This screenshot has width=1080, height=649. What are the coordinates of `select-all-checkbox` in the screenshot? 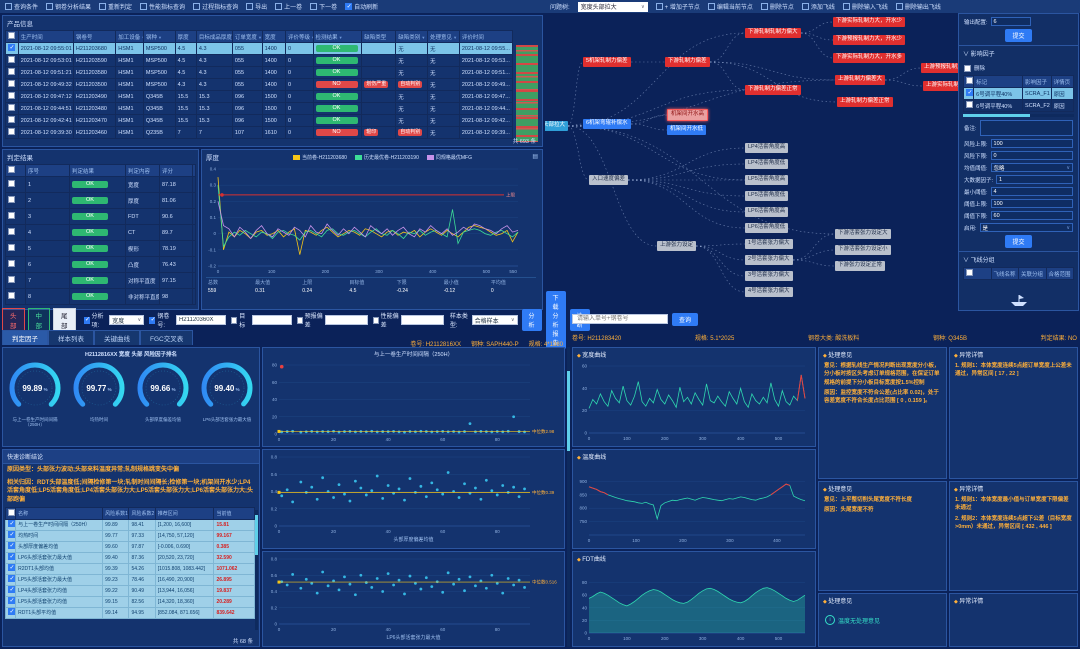 It's located at (12, 36).